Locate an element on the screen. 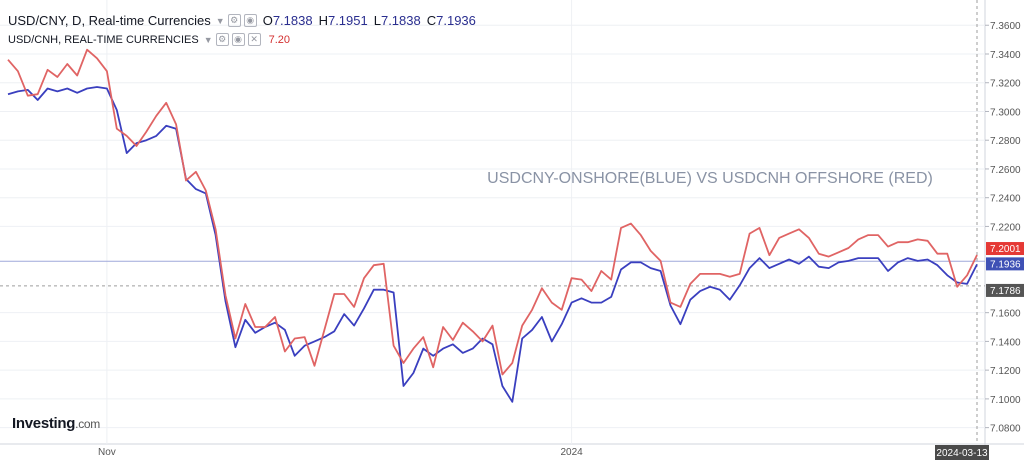 This screenshot has height=460, width=1024. y-tick-label: 7.3400 is located at coordinates (1005, 55).